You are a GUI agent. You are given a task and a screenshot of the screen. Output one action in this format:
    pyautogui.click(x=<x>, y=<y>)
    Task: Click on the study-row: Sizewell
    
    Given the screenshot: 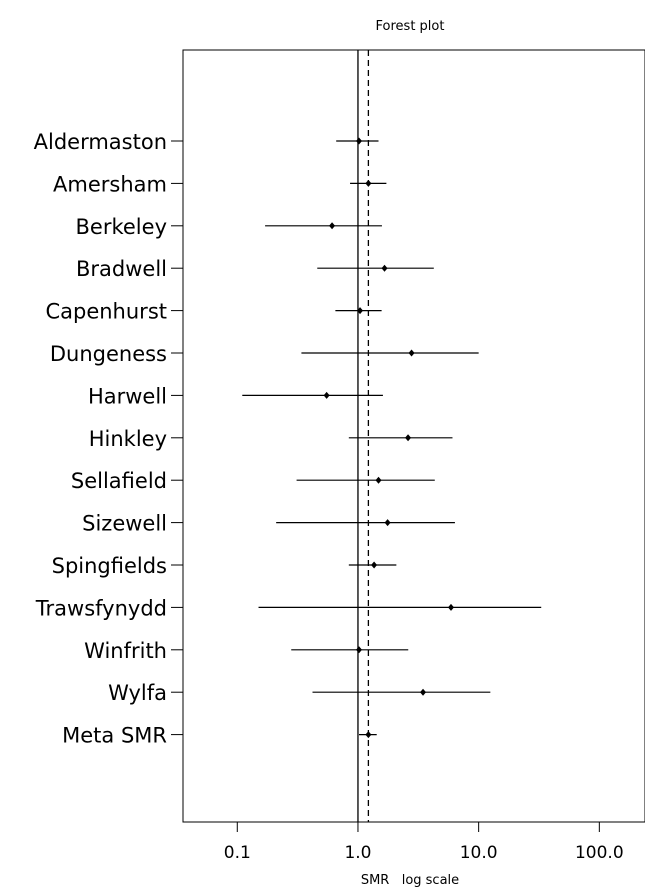 What is the action you would take?
    pyautogui.click(x=268, y=524)
    